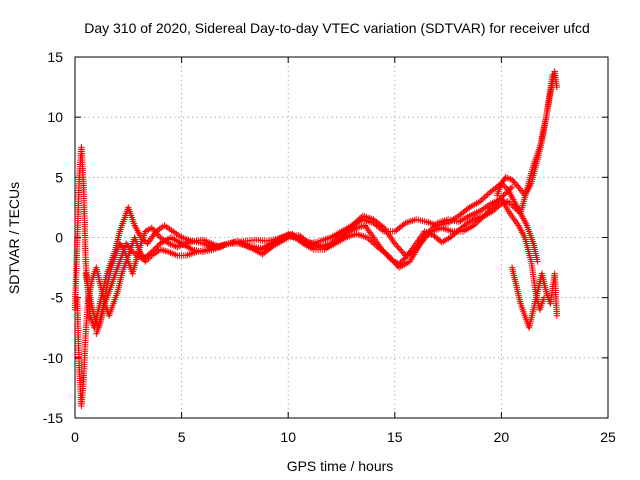 The height and width of the screenshot is (480, 640). I want to click on y-tick-labels: -15 -10 -5 0 5 10 15, so click(53, 237).